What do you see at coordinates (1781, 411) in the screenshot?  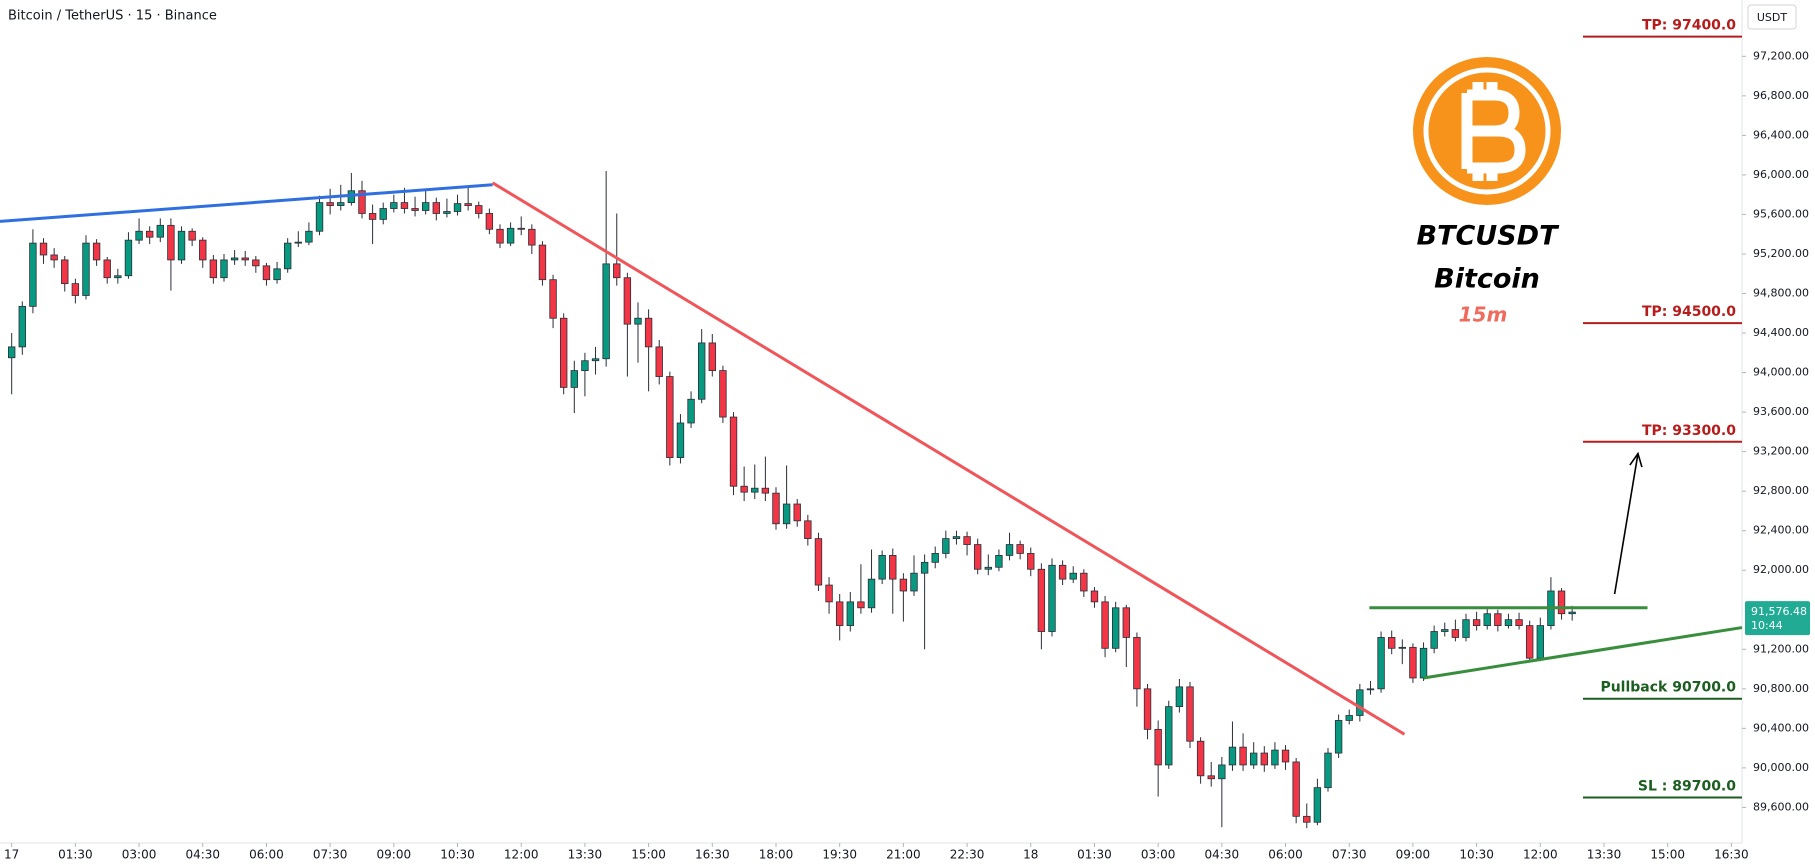 I see `y-tick-label: 93,600.00` at bounding box center [1781, 411].